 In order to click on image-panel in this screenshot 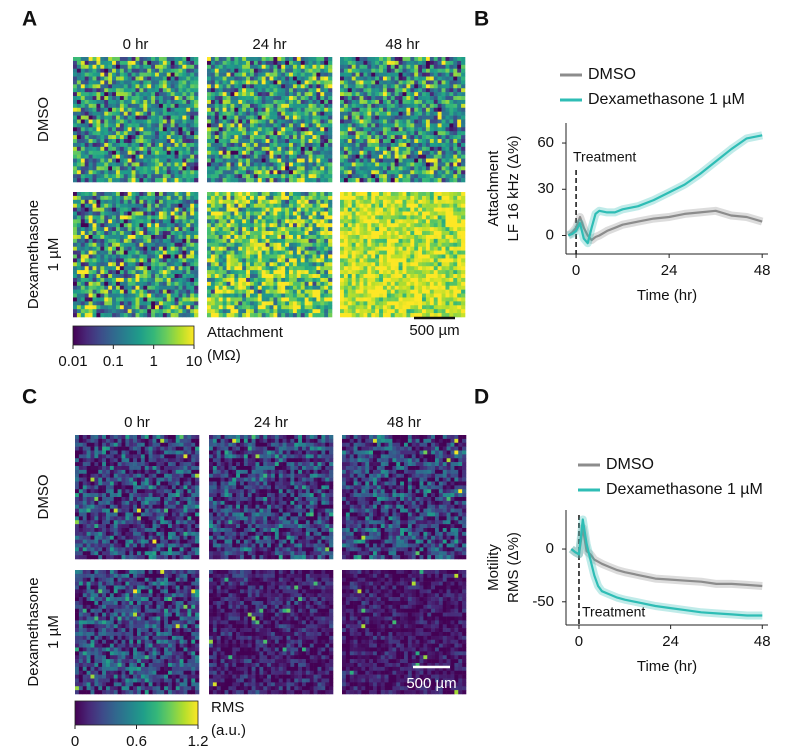, I will do `click(270, 255)`.